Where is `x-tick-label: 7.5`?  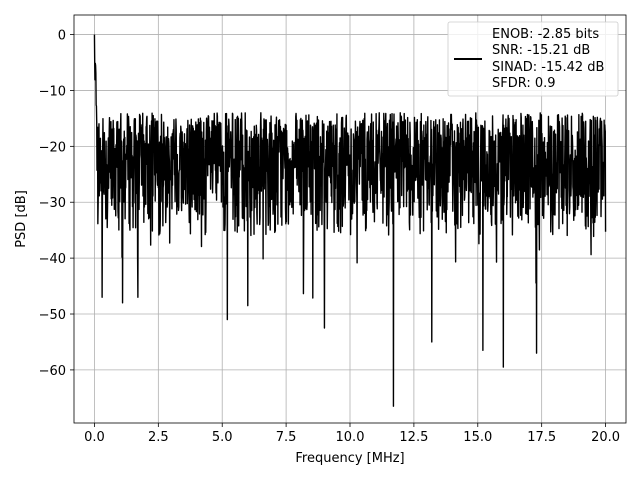 x-tick-label: 7.5 is located at coordinates (286, 437).